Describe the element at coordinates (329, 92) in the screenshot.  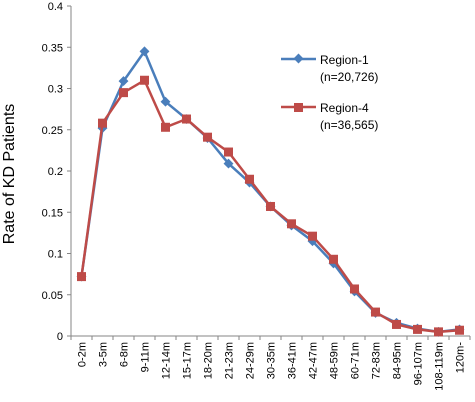
I see `legend: Region-1 (n=20,726) Region-4 (n=36,565)` at that location.